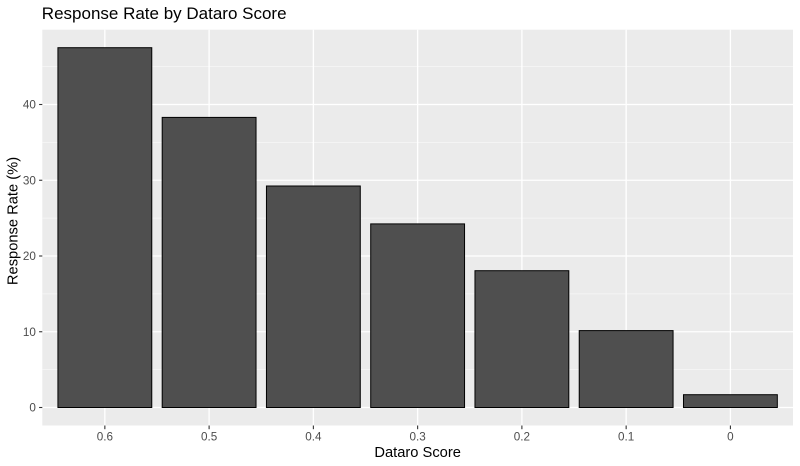 This screenshot has width=800, height=466. Describe the element at coordinates (417, 453) in the screenshot. I see `svg-text: Dataro Score` at that location.